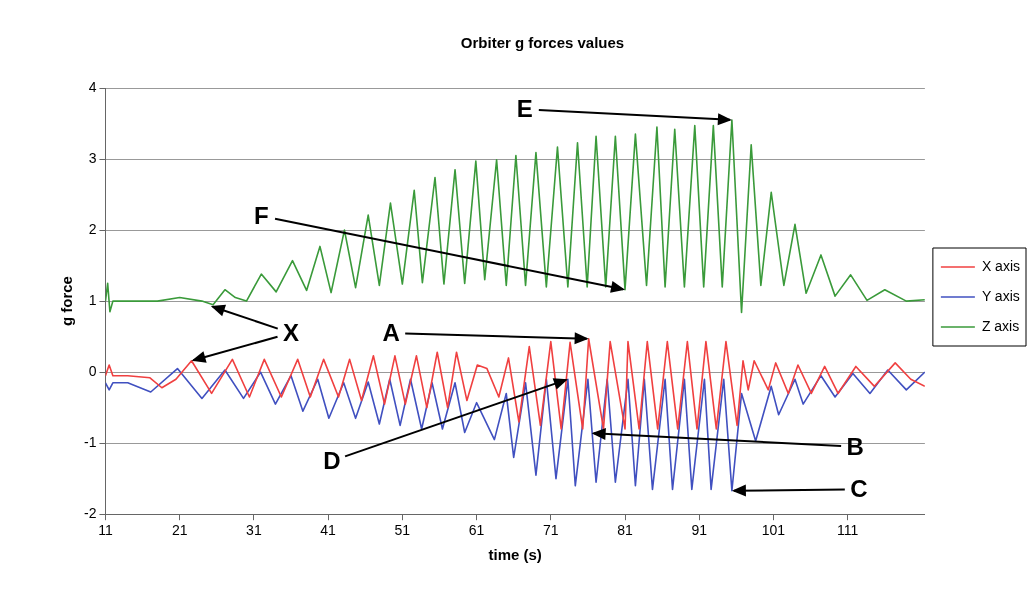 This screenshot has width=1035, height=614. Describe the element at coordinates (542, 43) in the screenshot. I see `chart-title: Orbiter g forces values` at that location.